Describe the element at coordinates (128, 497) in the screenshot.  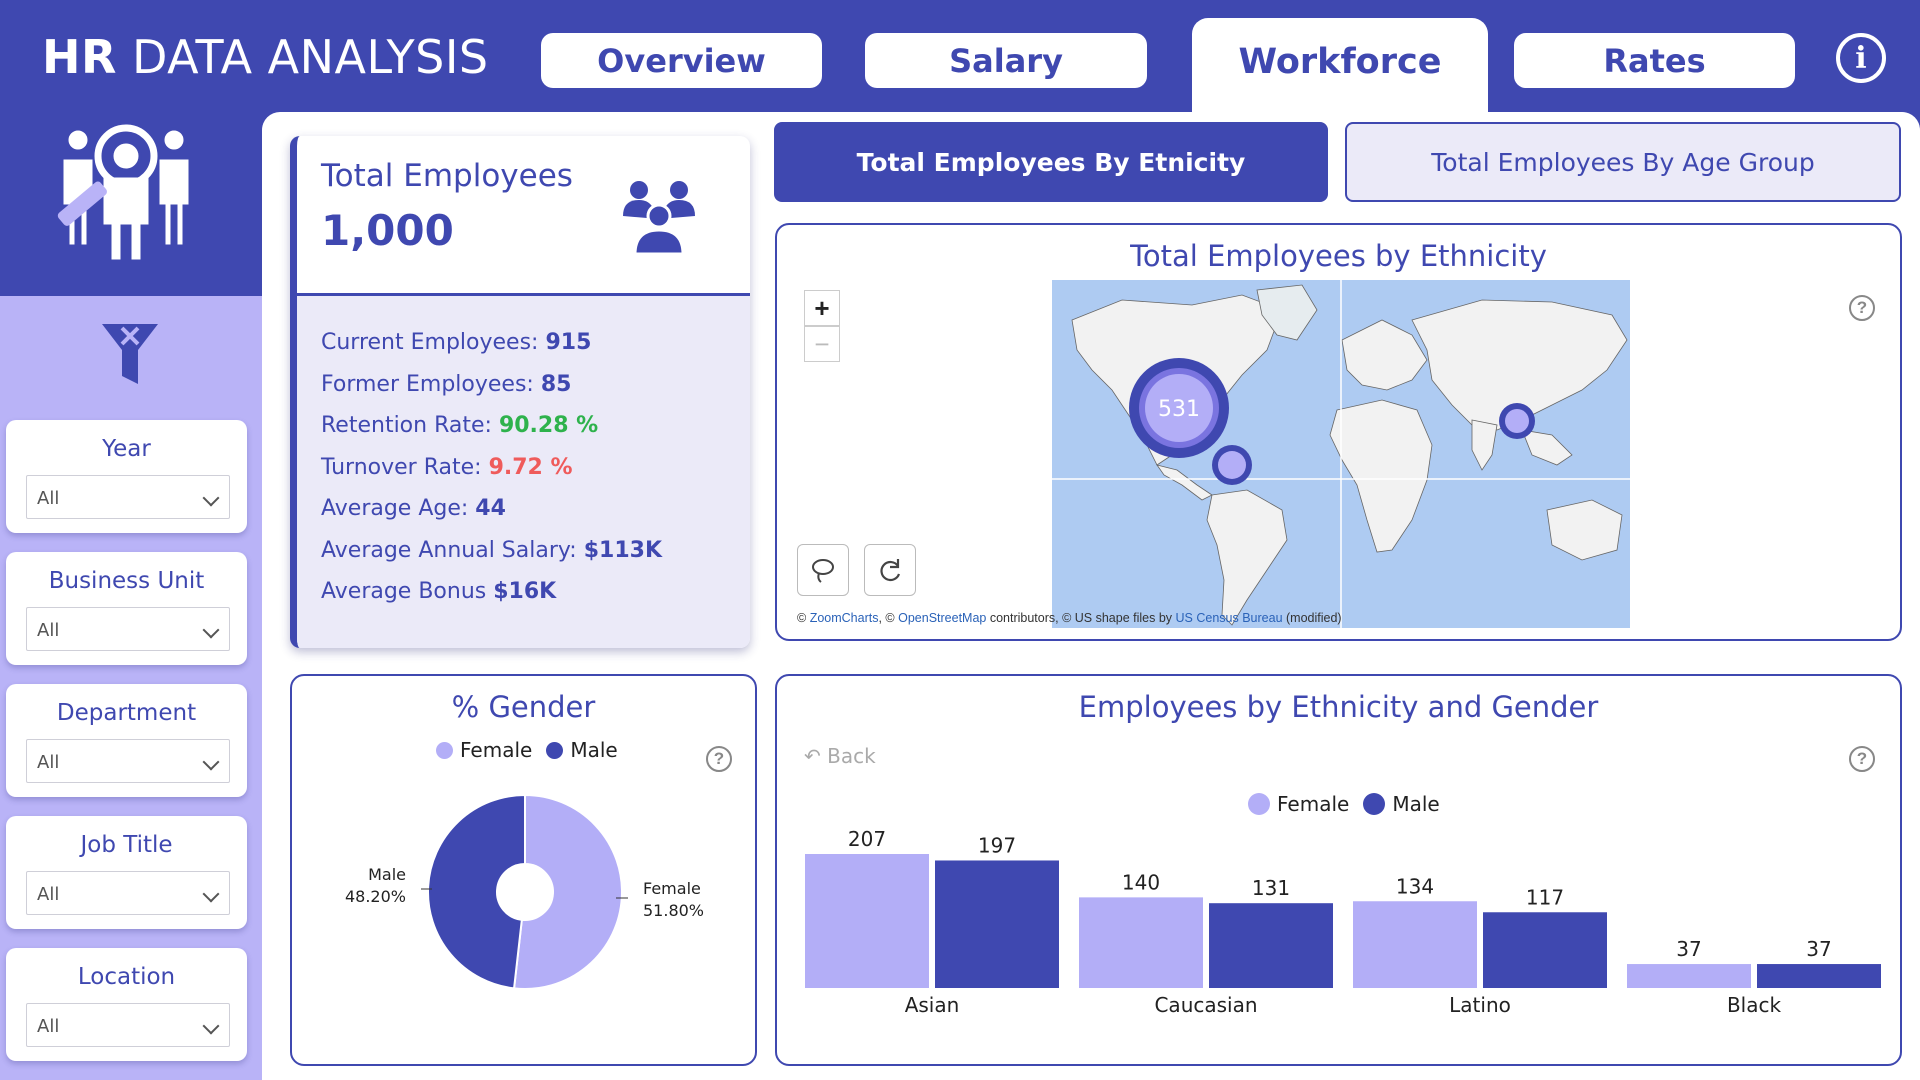
I see `filter-year-dropdown: All` at that location.